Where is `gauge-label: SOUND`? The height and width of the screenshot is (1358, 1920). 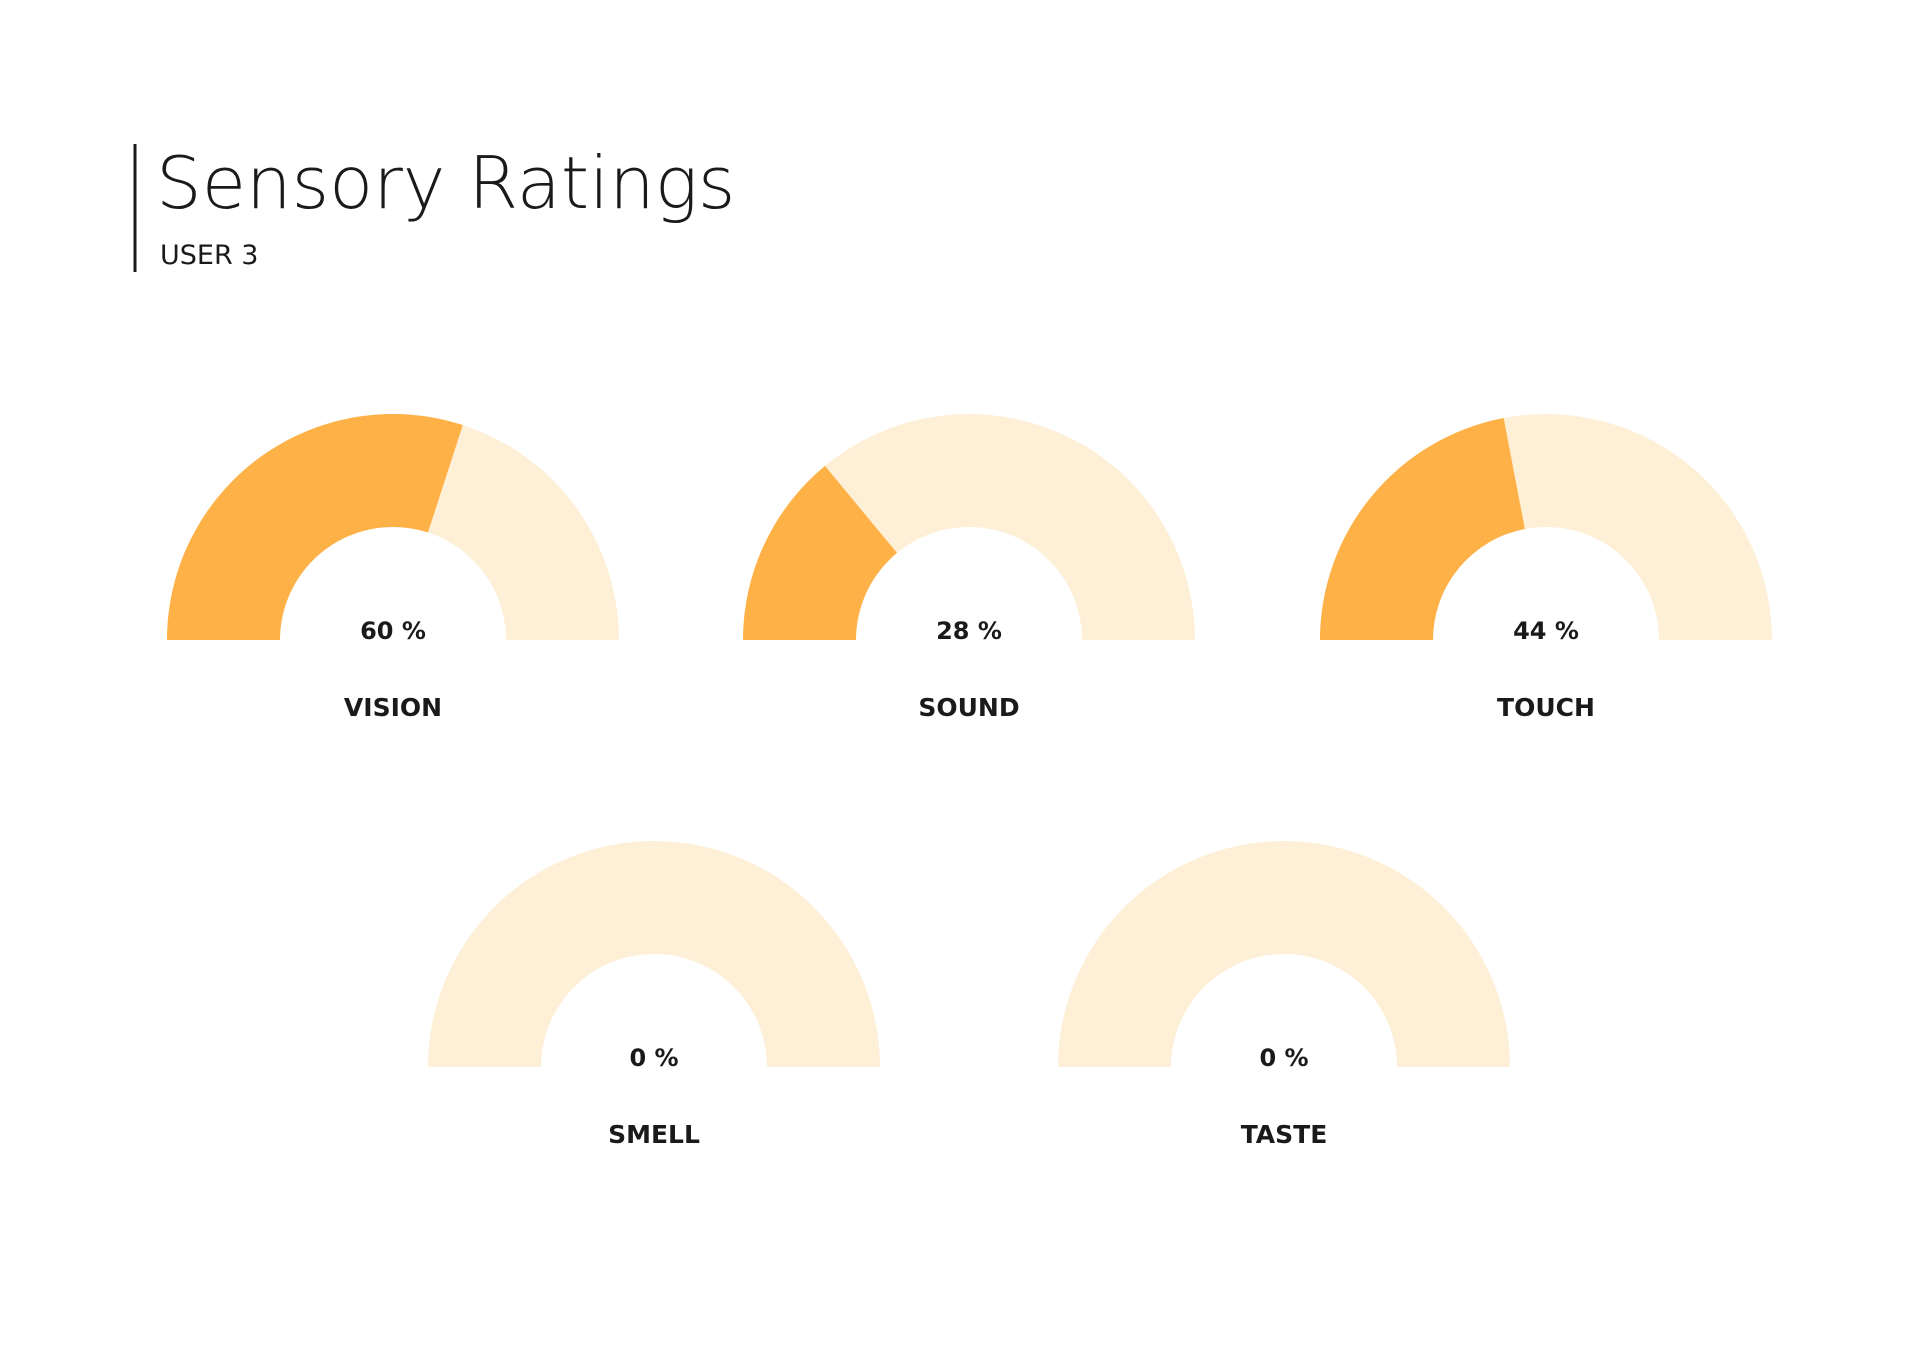 gauge-label: SOUND is located at coordinates (968, 707).